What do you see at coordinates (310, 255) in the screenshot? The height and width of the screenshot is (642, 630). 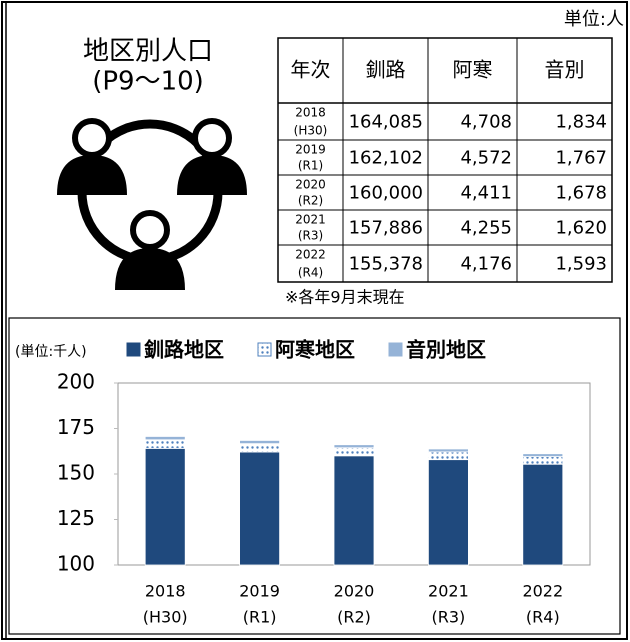 I see `table-year: 2022` at bounding box center [310, 255].